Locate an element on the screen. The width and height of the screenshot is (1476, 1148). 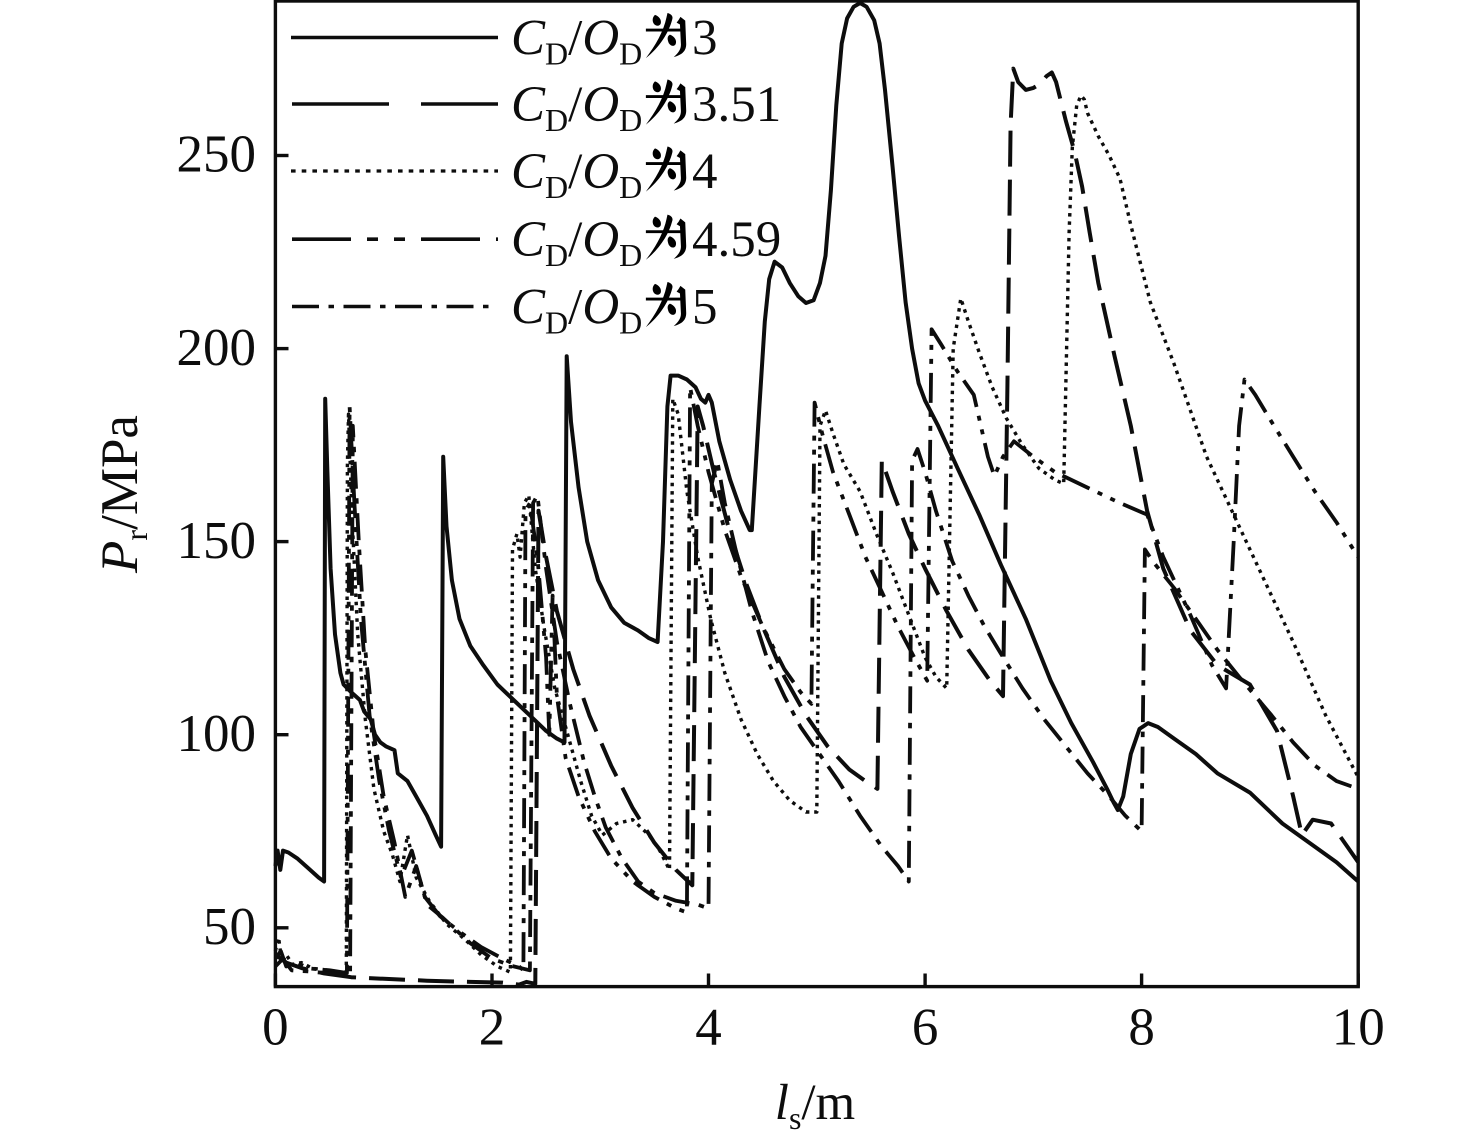
svg-text: 10 is located at coordinates (1358, 1028).